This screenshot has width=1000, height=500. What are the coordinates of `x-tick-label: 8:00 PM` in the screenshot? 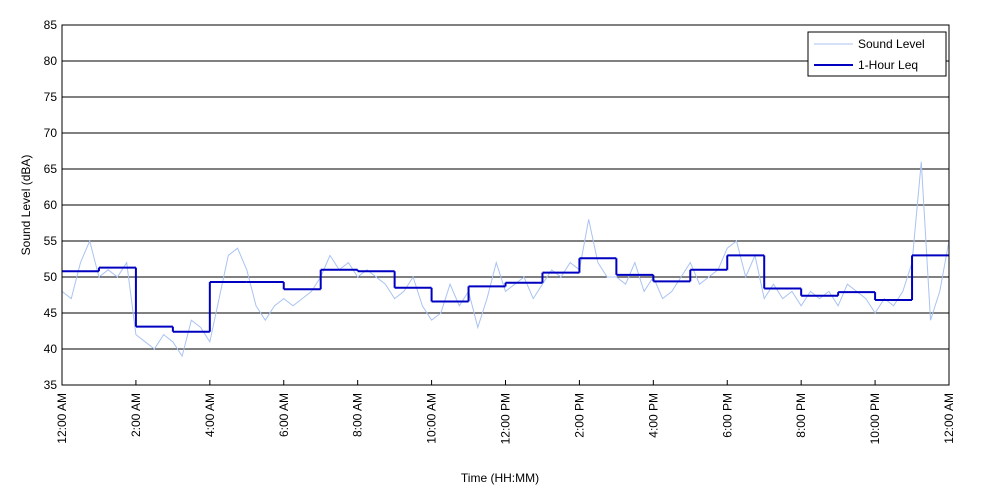 It's located at (801, 415).